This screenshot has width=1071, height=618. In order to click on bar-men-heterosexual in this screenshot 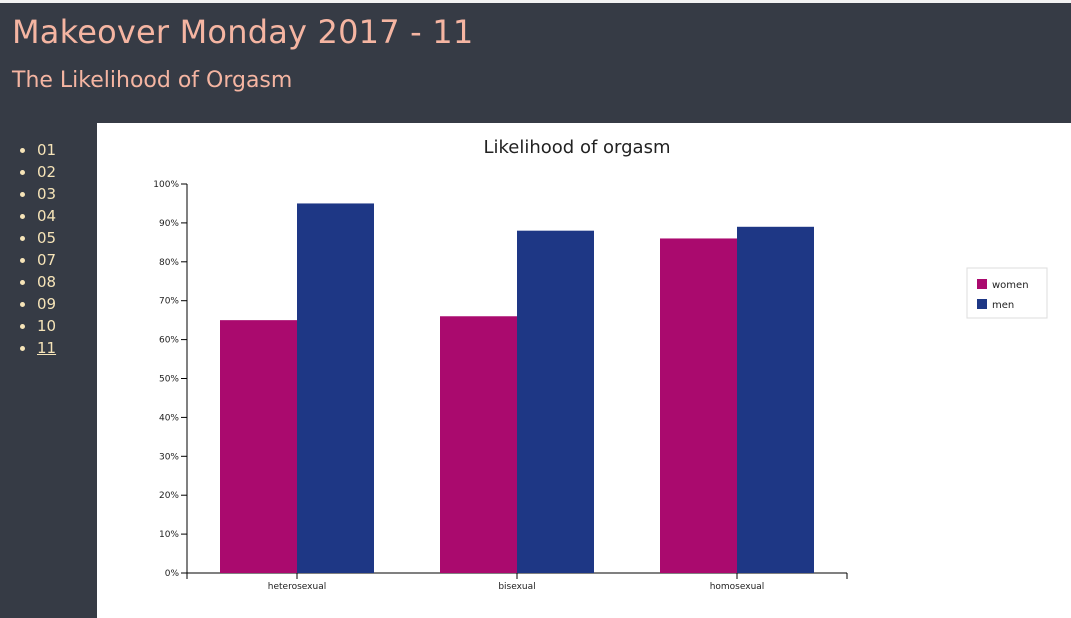, I will do `click(335, 388)`.